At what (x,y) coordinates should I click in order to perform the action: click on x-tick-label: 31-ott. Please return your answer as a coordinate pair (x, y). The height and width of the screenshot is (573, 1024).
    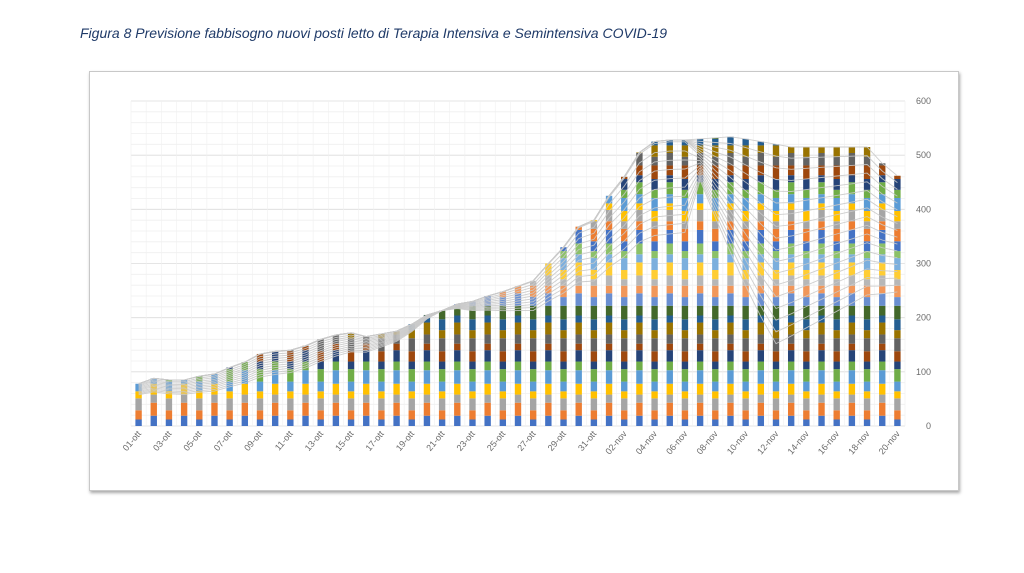
    Looking at the image, I should click on (587, 440).